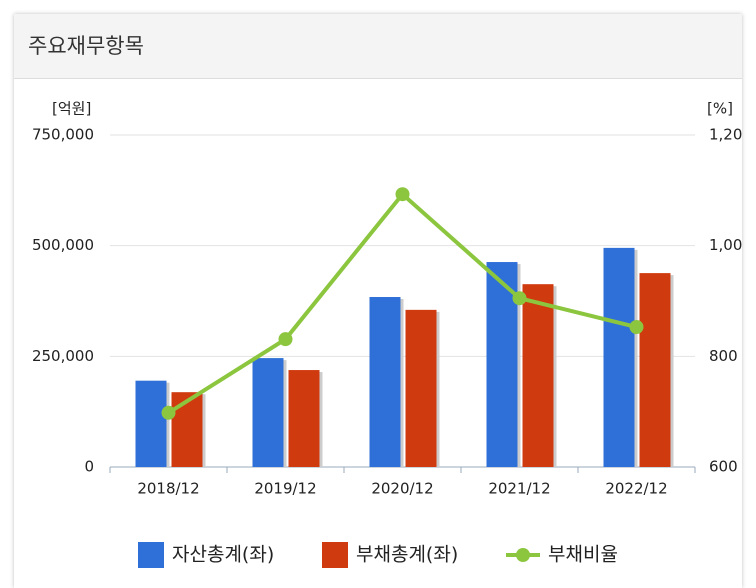 The height and width of the screenshot is (588, 756). What do you see at coordinates (89, 467) in the screenshot?
I see `y-tick-label: 0` at bounding box center [89, 467].